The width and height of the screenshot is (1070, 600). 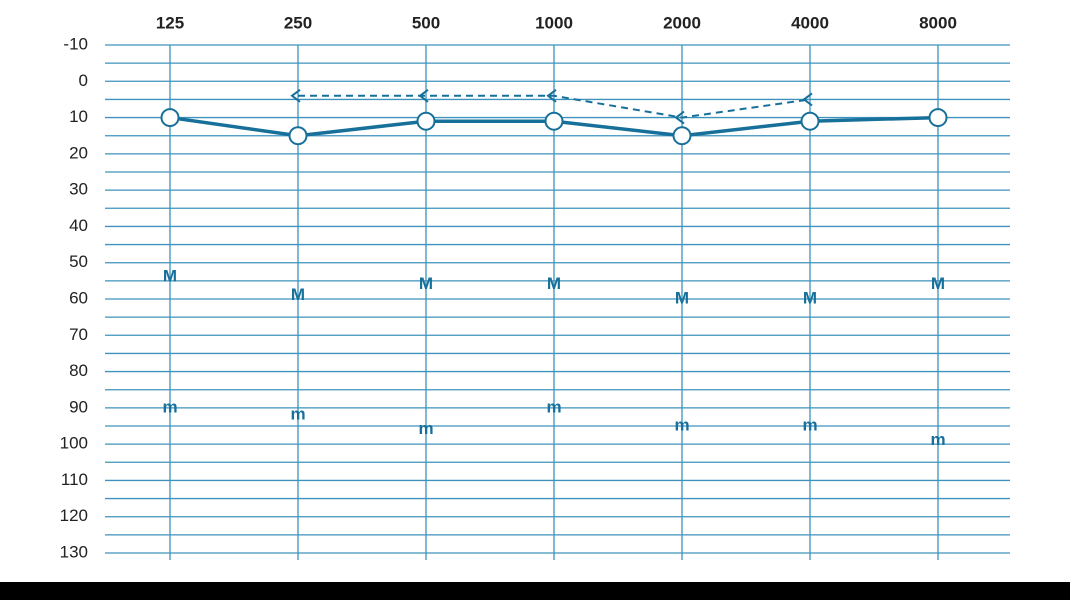 What do you see at coordinates (78, 225) in the screenshot?
I see `y-tick-label: 40` at bounding box center [78, 225].